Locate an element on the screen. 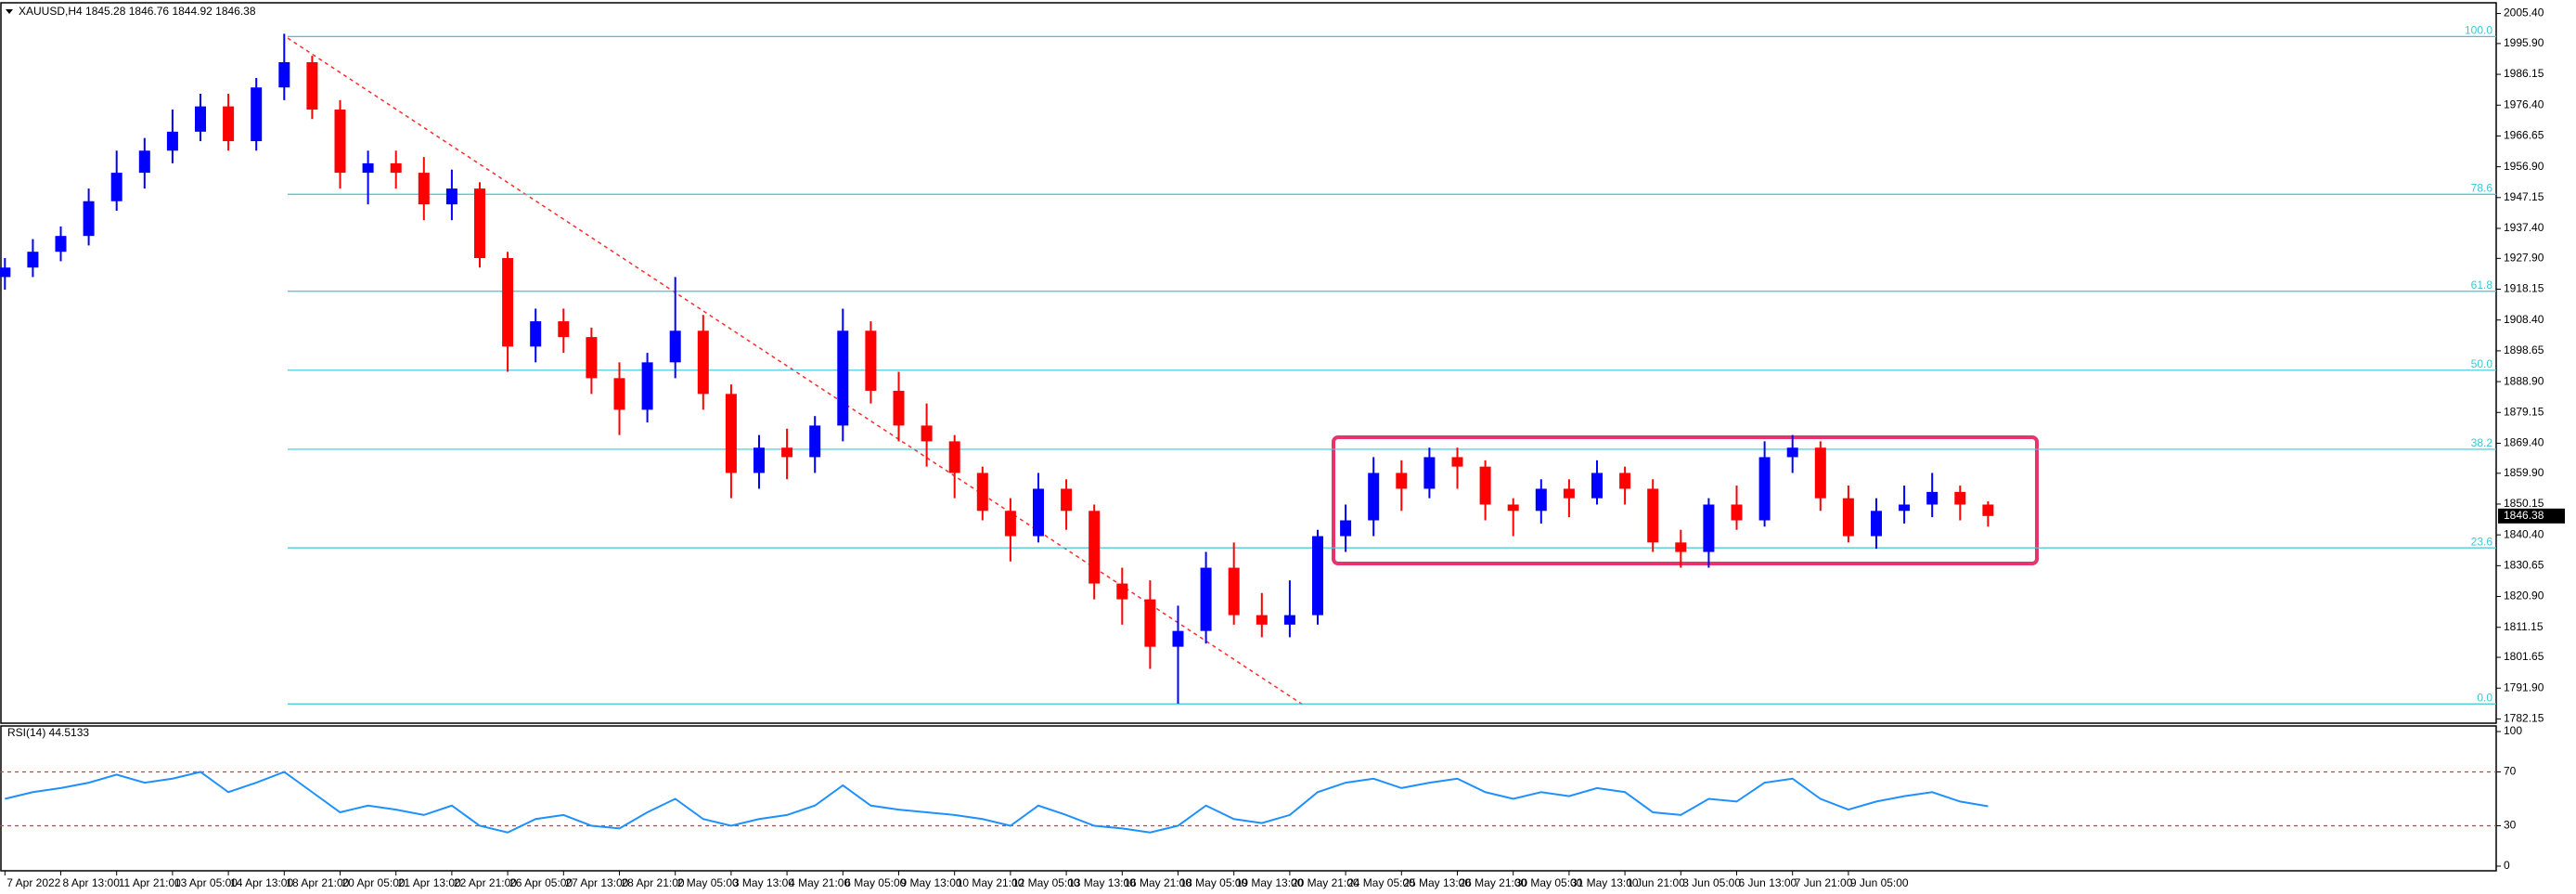  y-tick-label: 1888.90 is located at coordinates (2524, 380).